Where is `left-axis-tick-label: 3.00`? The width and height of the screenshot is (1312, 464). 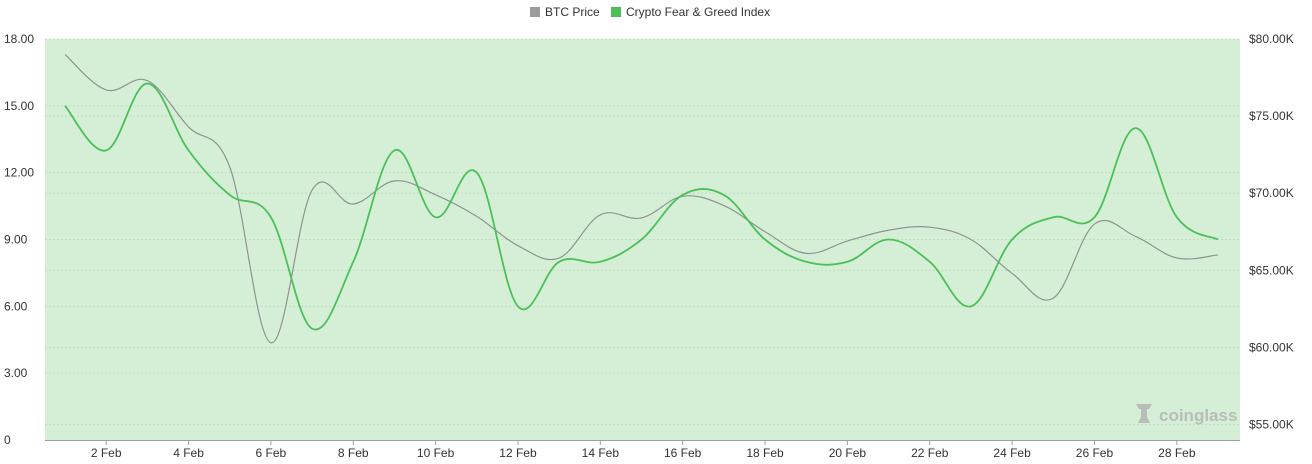
left-axis-tick-label: 3.00 is located at coordinates (16, 373).